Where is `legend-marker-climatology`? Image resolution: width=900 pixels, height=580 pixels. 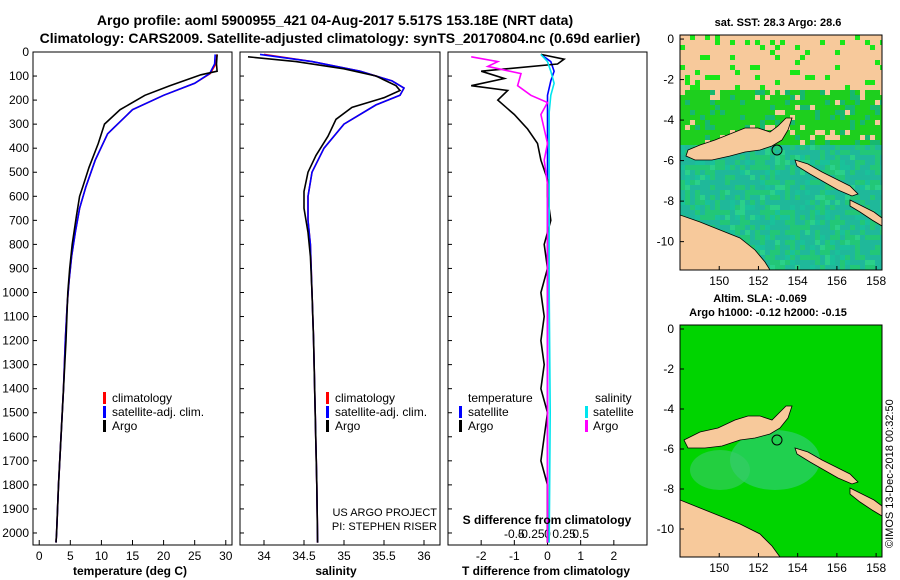 legend-marker-climatology is located at coordinates (327, 398).